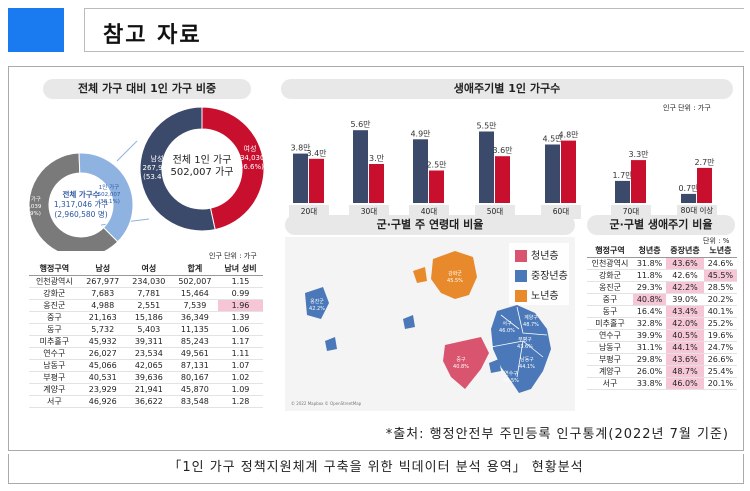 The height and width of the screenshot is (491, 750). What do you see at coordinates (36, 30) in the screenshot?
I see `header-blue-square` at bounding box center [36, 30].